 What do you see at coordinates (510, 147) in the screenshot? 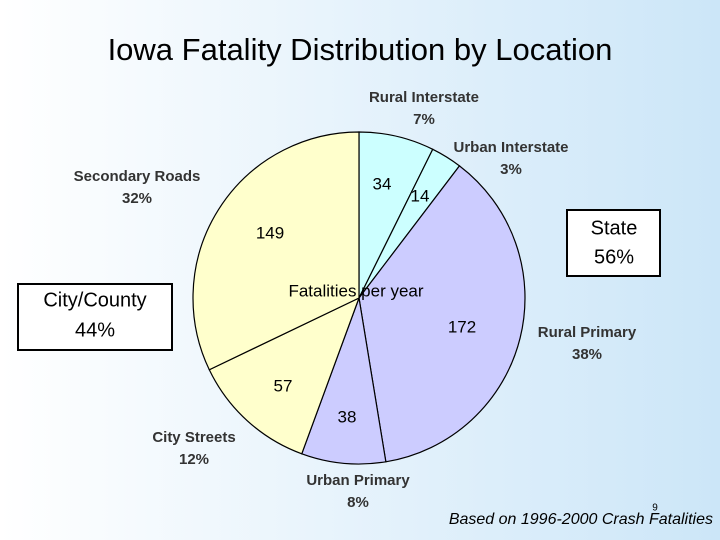
I see `slice-category: Urban Interstate` at bounding box center [510, 147].